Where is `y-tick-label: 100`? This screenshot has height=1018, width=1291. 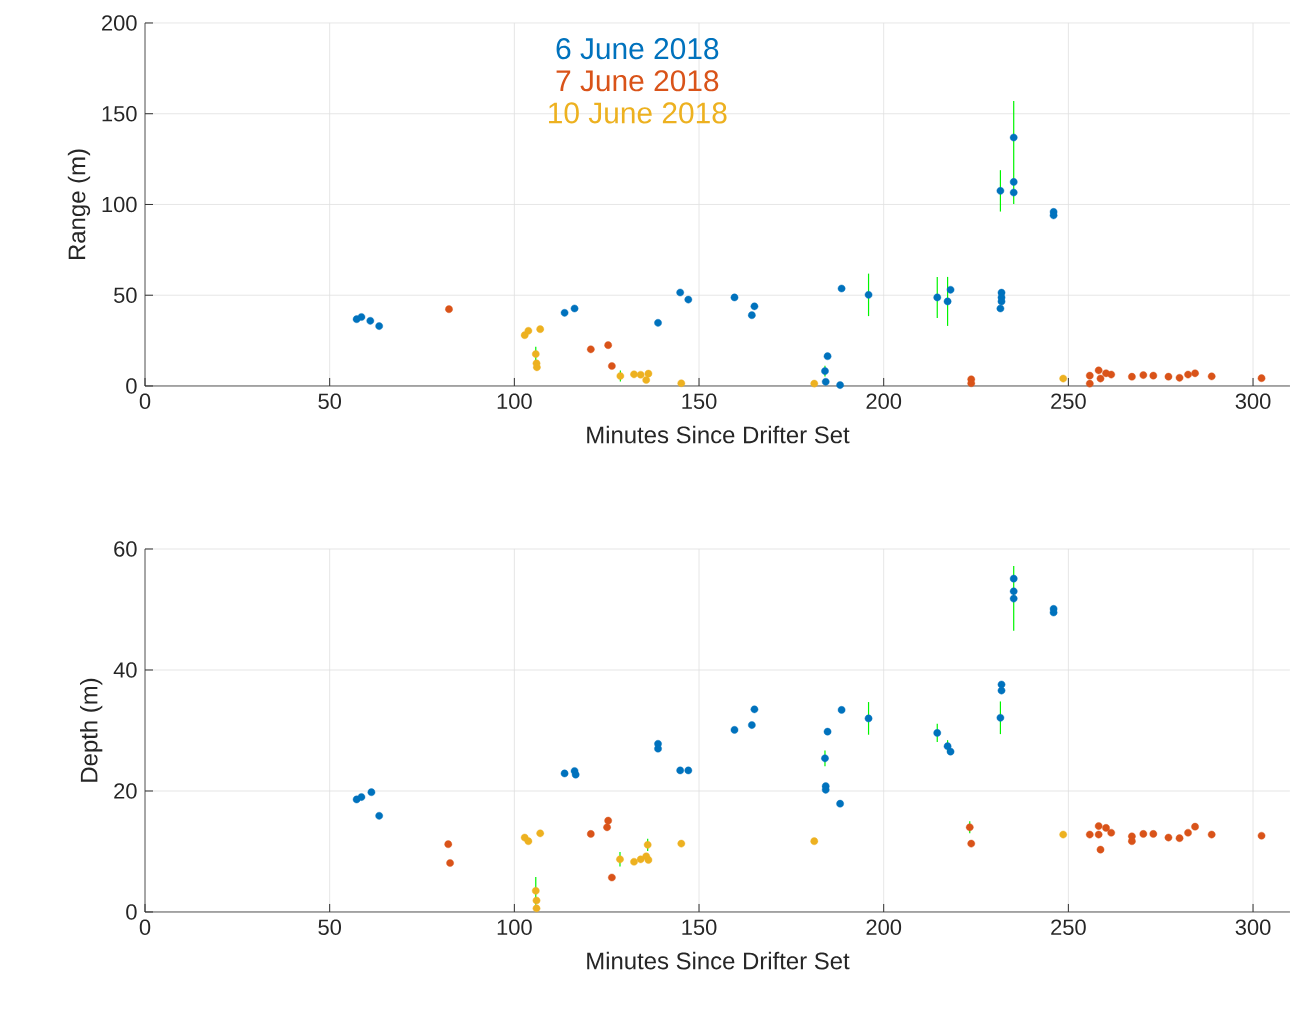
y-tick-label: 100 is located at coordinates (119, 204).